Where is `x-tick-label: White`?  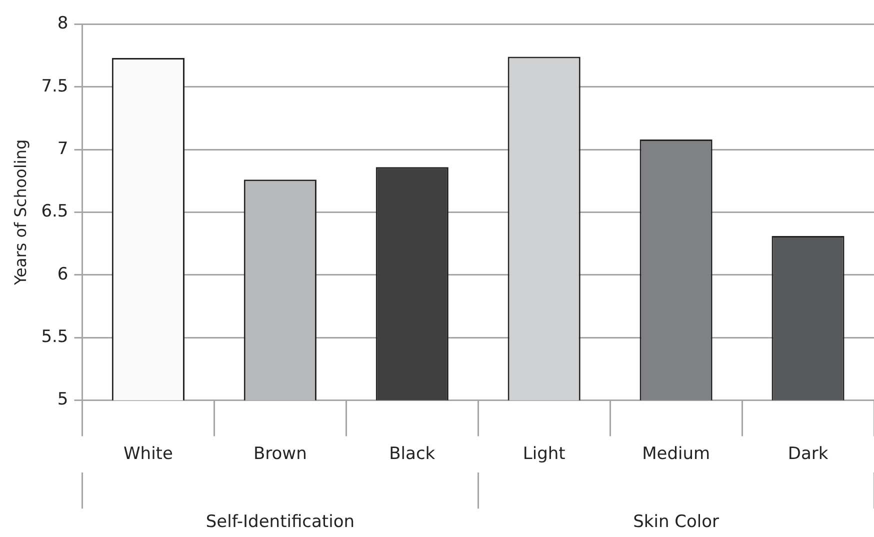 x-tick-label: White is located at coordinates (148, 454).